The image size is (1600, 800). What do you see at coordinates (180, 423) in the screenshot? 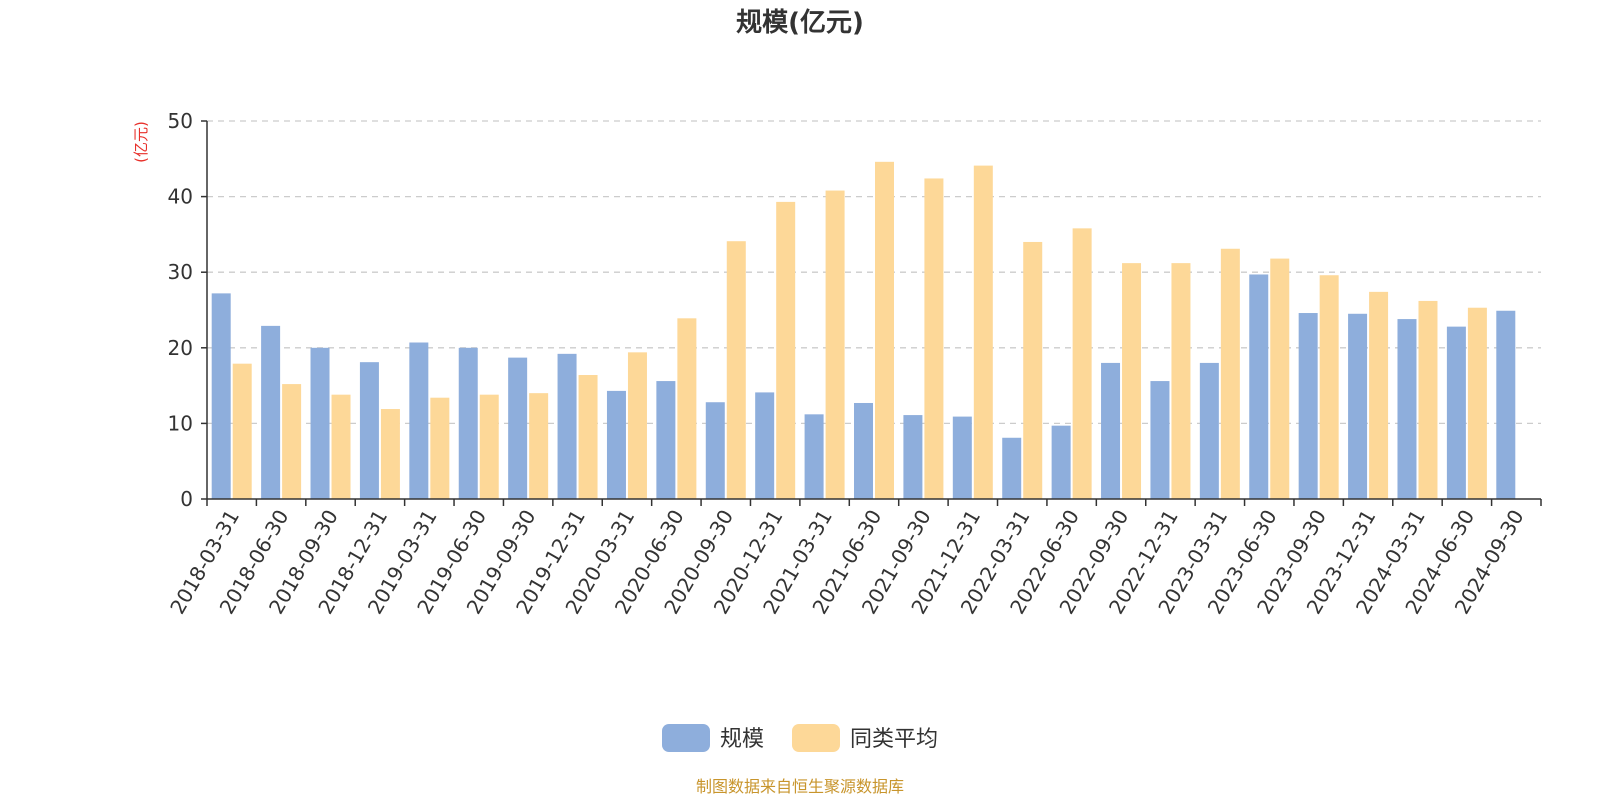
I see `y-tick-label: 10` at bounding box center [180, 423].